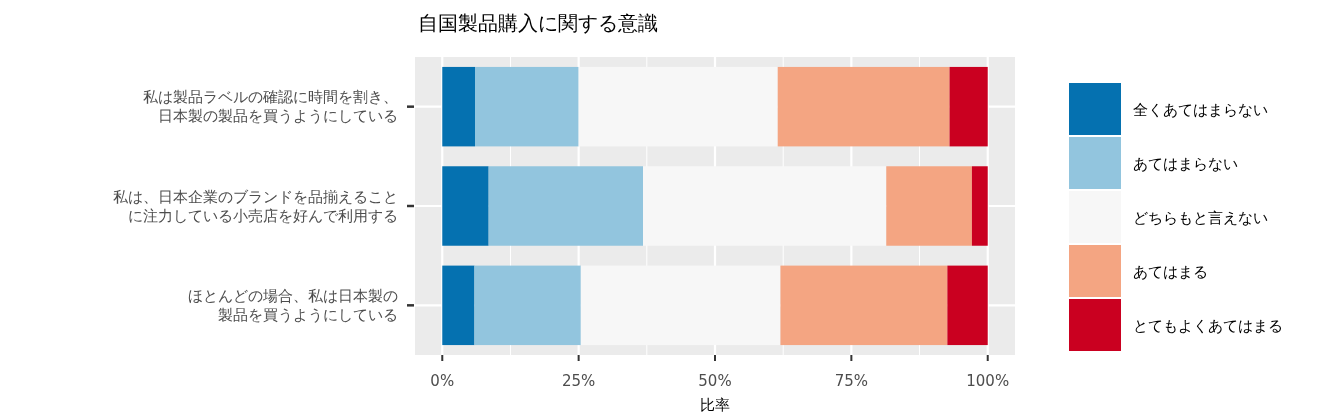 This screenshot has height=417, width=1327. Describe the element at coordinates (255, 206) in the screenshot. I see `y-tick-label: 私は、日本企業のブランドを品揃えることに注力している小売店を好んで利用する` at that location.